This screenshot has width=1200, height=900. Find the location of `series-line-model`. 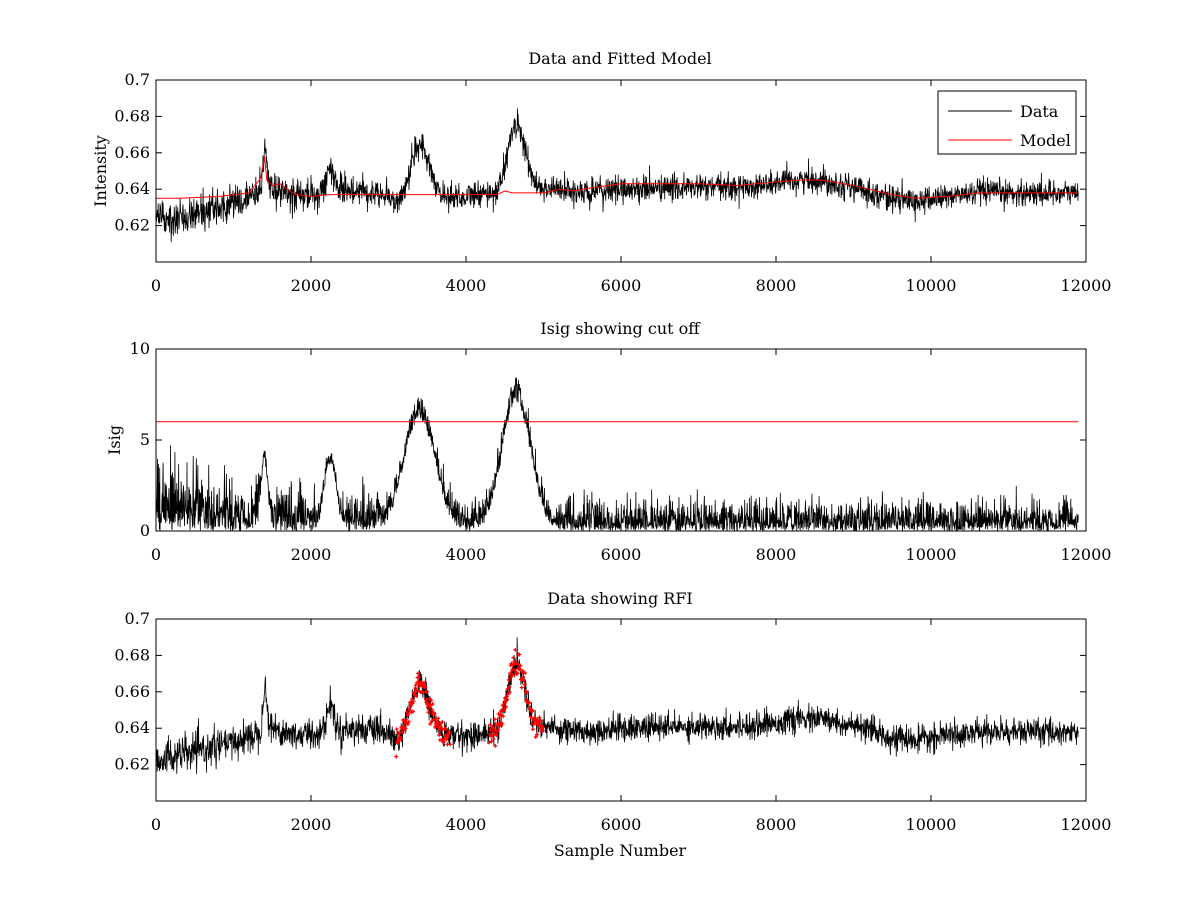

series-line-model is located at coordinates (617, 177).